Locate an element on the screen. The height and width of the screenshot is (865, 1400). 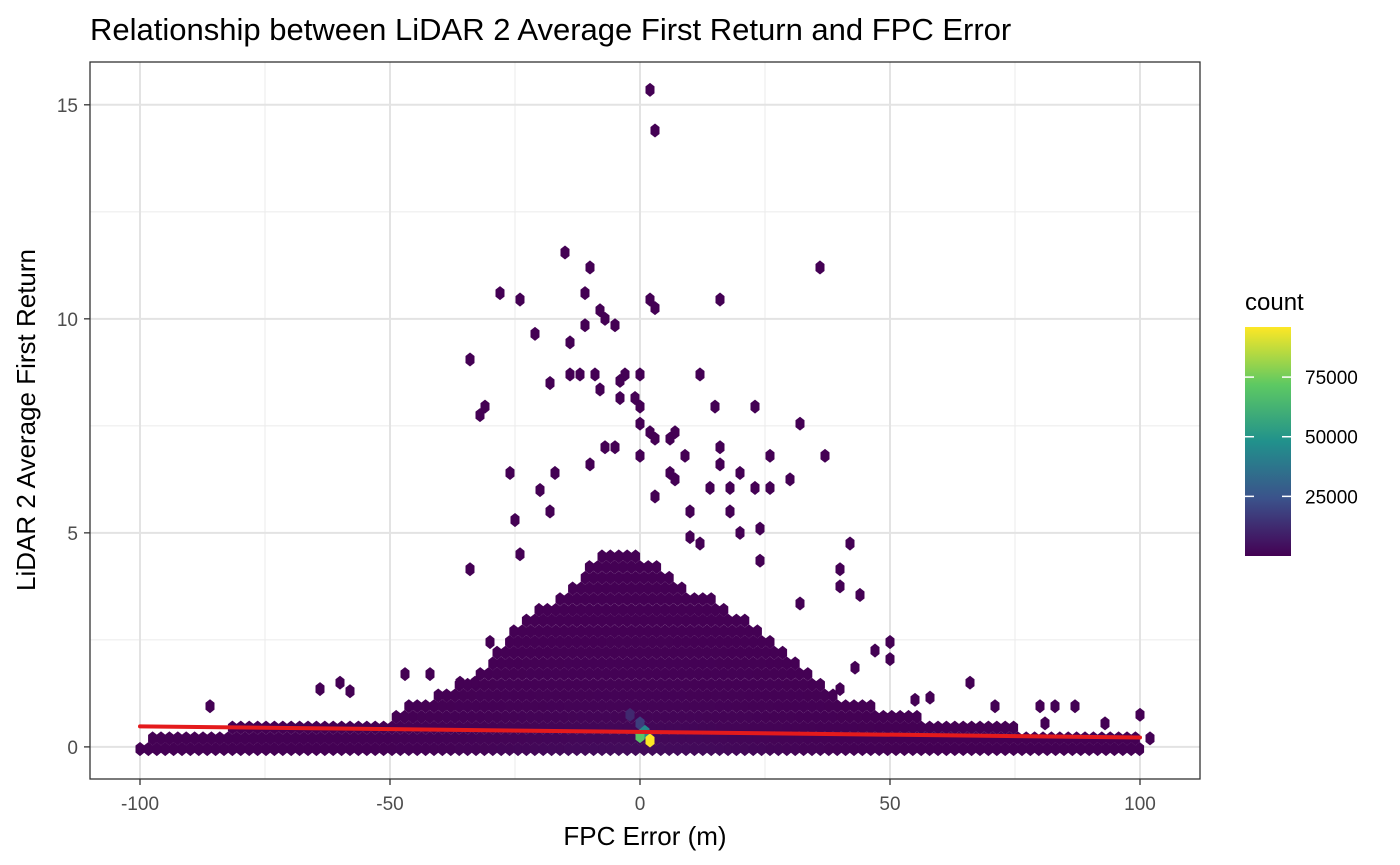
x-axis-title: FPC Error (m) is located at coordinates (644, 836).